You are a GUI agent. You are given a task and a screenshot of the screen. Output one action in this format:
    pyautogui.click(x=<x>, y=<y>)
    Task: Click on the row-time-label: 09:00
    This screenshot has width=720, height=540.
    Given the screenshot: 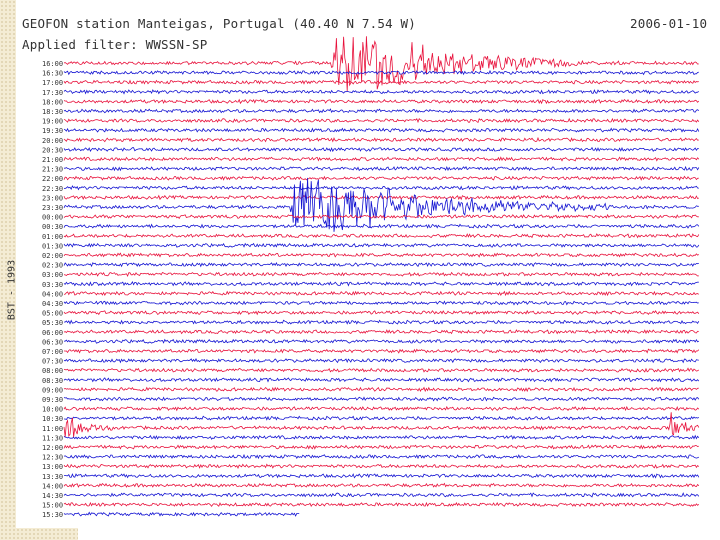 What is the action you would take?
    pyautogui.click(x=52, y=390)
    